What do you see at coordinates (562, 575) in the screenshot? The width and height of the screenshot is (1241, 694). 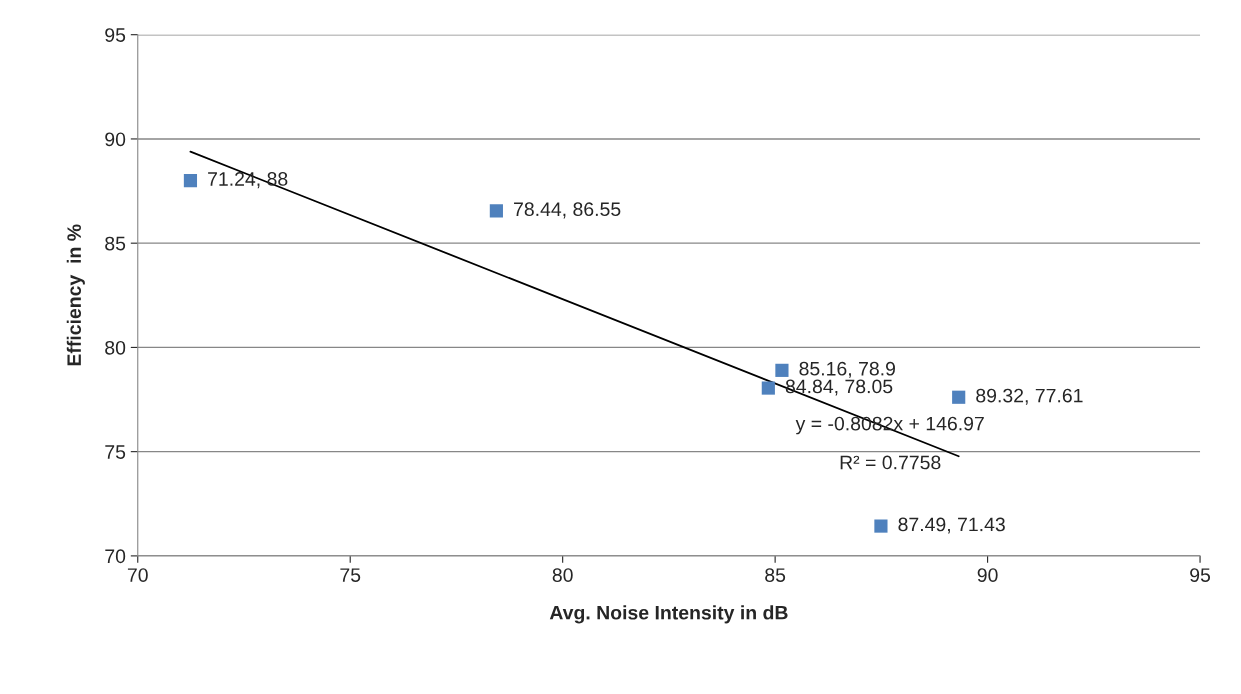 I see `x-tick-label: 80` at bounding box center [562, 575].